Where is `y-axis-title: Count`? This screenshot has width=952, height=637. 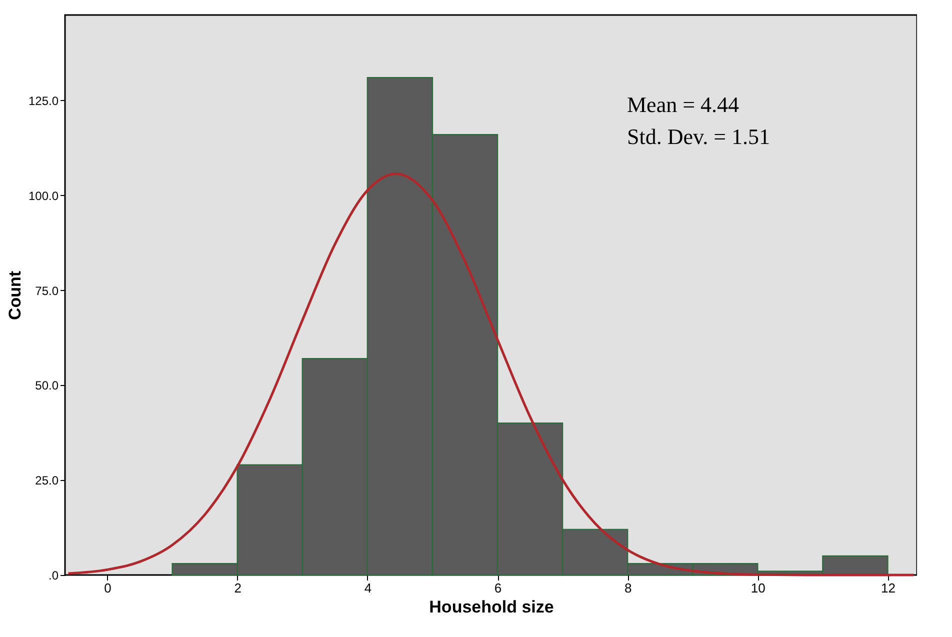
y-axis-title: Count is located at coordinates (14, 295).